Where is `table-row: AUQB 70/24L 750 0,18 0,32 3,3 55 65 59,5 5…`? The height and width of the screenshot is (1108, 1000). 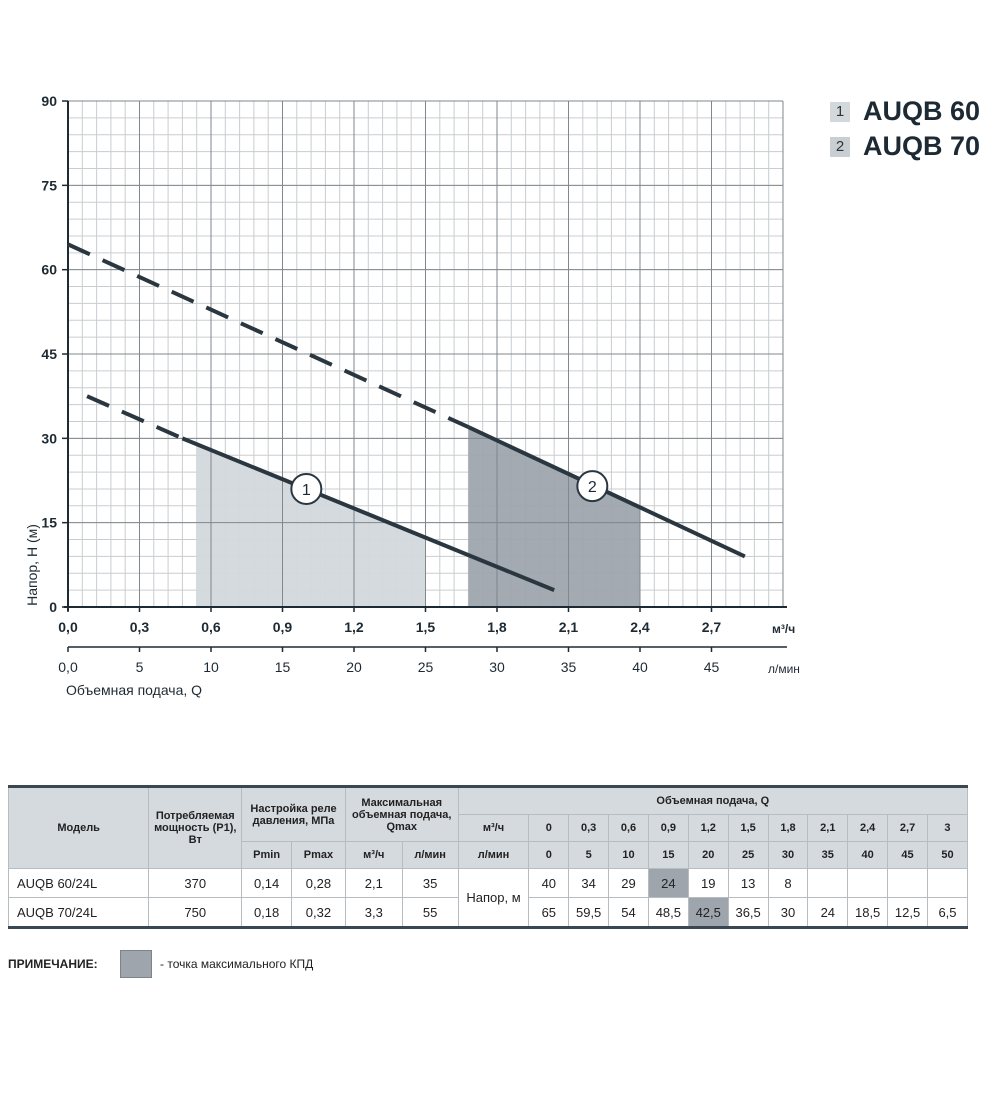 table-row: AUQB 70/24L 750 0,18 0,32 3,3 55 65 59,5 5… is located at coordinates (488, 912).